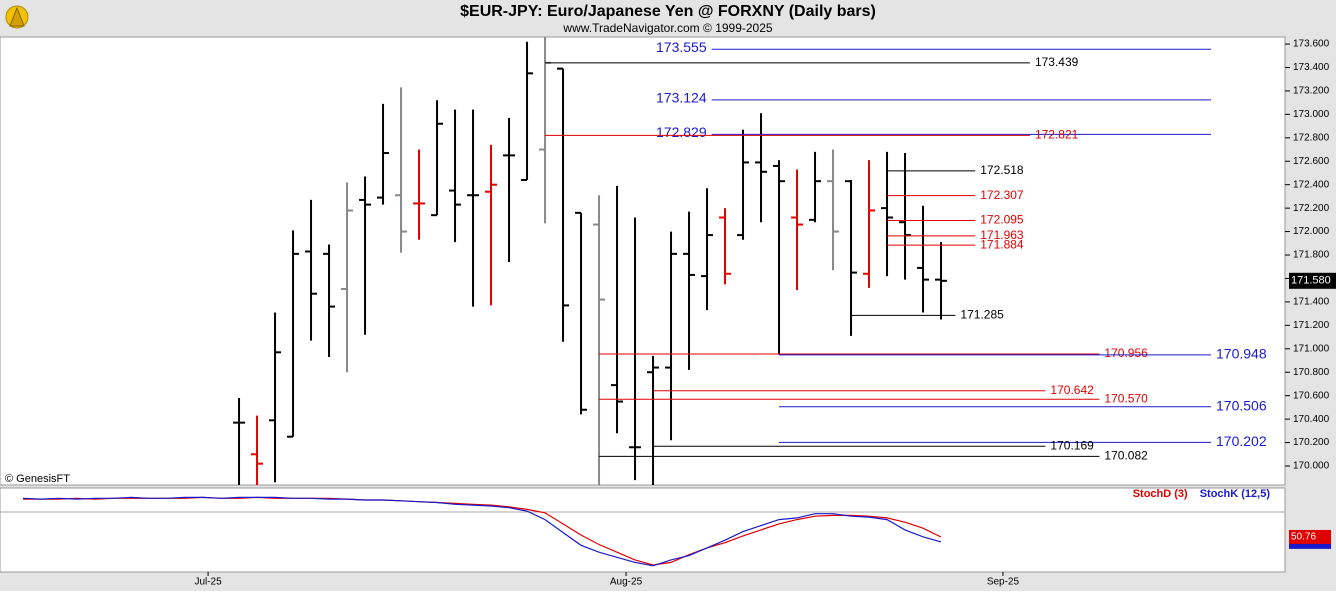  Describe the element at coordinates (681, 98) in the screenshot. I see `level-label: 173.124` at that location.